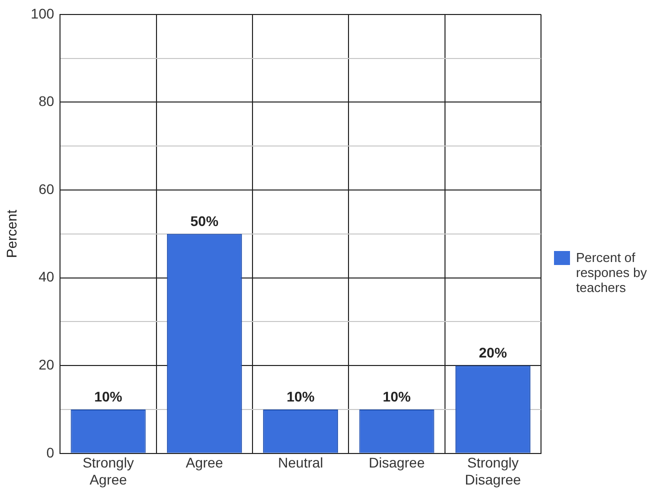  I want to click on y-tick-label: 80, so click(46, 101).